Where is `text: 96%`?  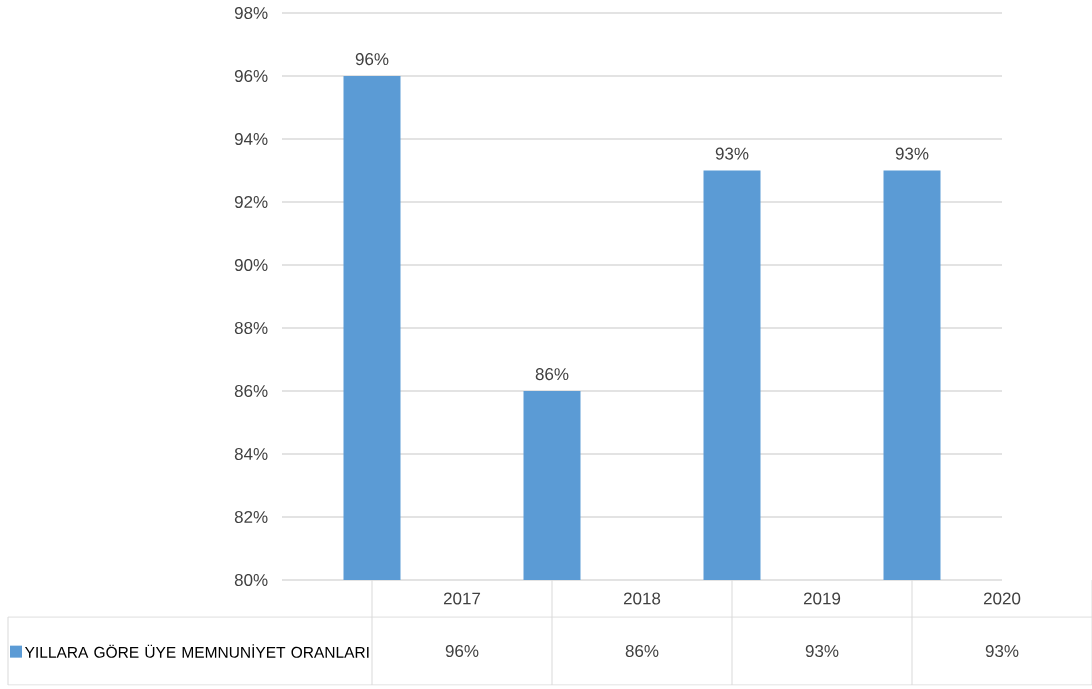
text: 96% is located at coordinates (372, 59).